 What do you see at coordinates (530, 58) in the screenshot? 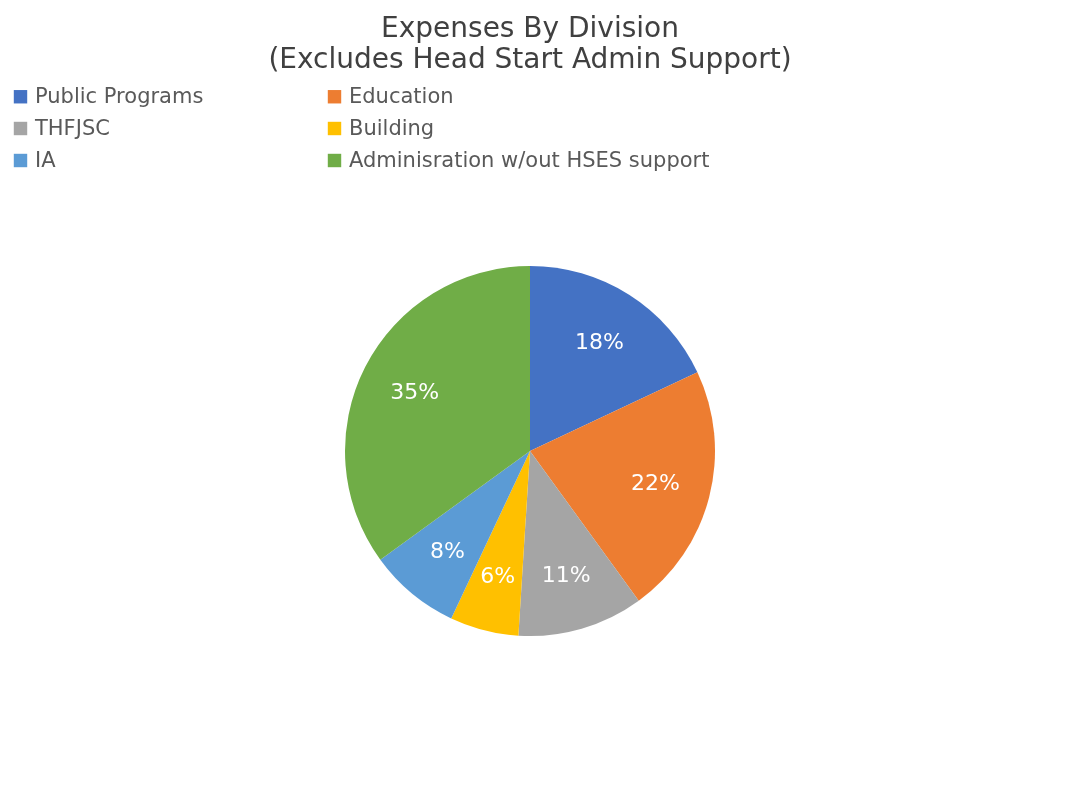
I see `chart-subtitle: (Excludes Head Start Admin Support)` at bounding box center [530, 58].